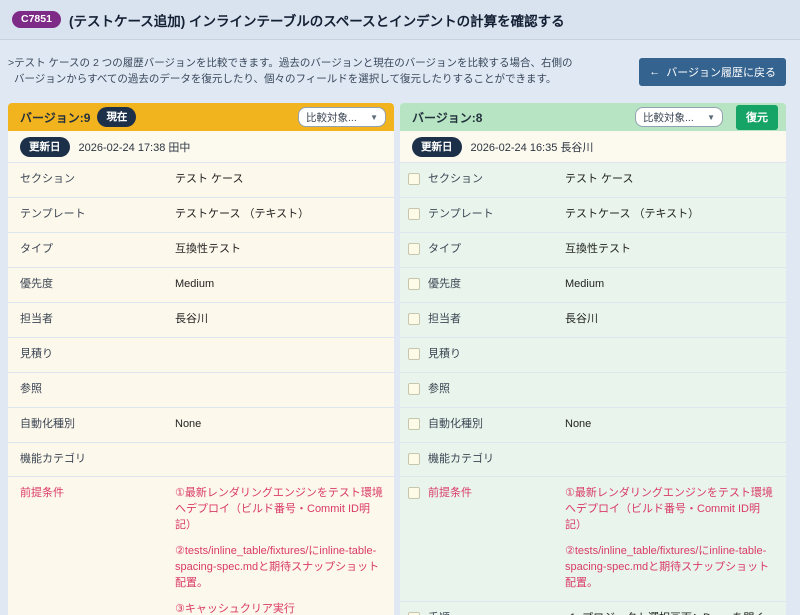 The width and height of the screenshot is (800, 615). What do you see at coordinates (36, 19) in the screenshot?
I see `case-id-badge: C7851` at bounding box center [36, 19].